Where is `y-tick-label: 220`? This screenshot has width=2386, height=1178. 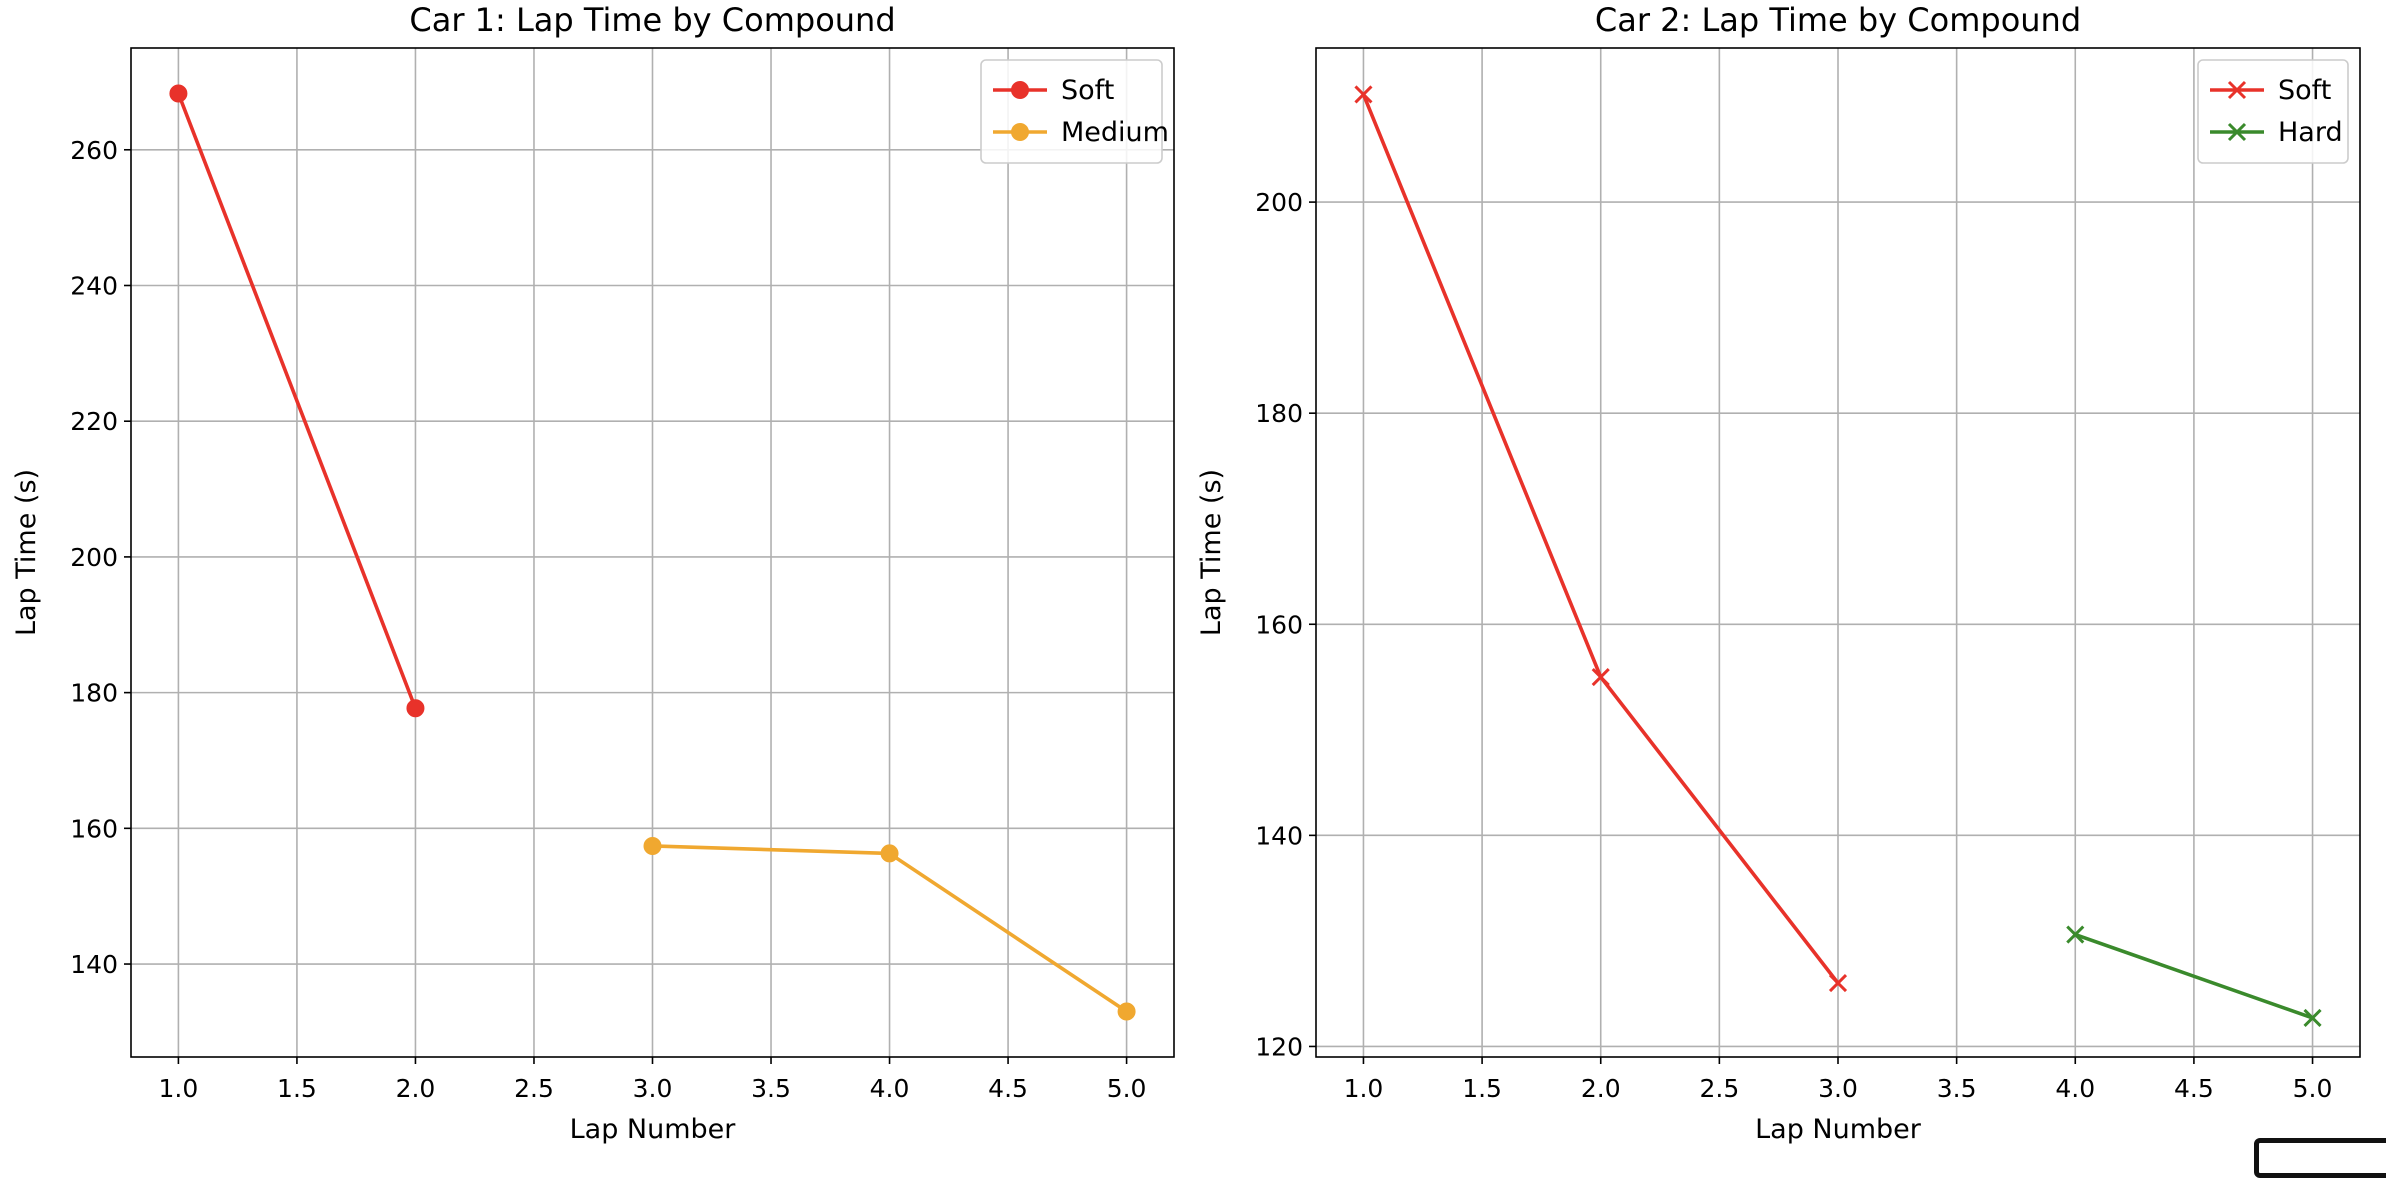 y-tick-label: 220 is located at coordinates (94, 421).